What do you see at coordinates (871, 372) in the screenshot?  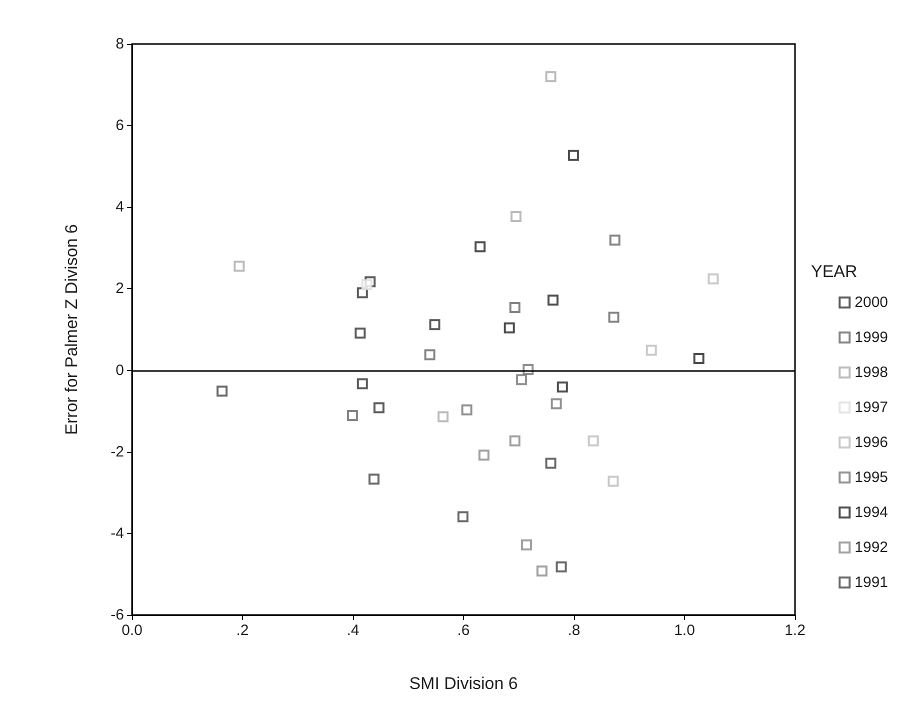 I see `legend-label: 1998` at bounding box center [871, 372].